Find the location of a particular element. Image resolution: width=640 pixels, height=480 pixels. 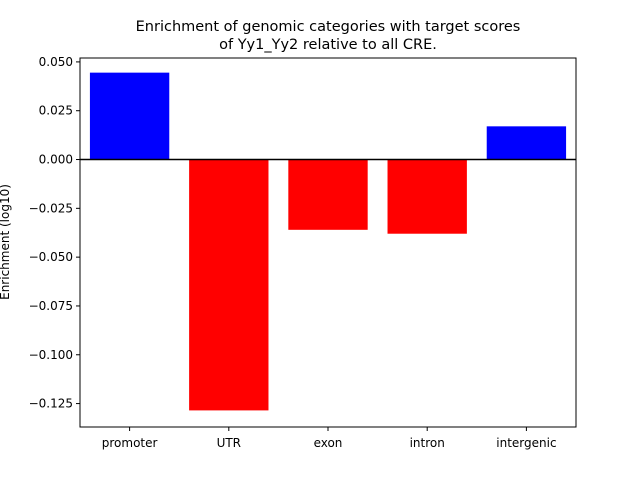

bar-exon is located at coordinates (328, 194).